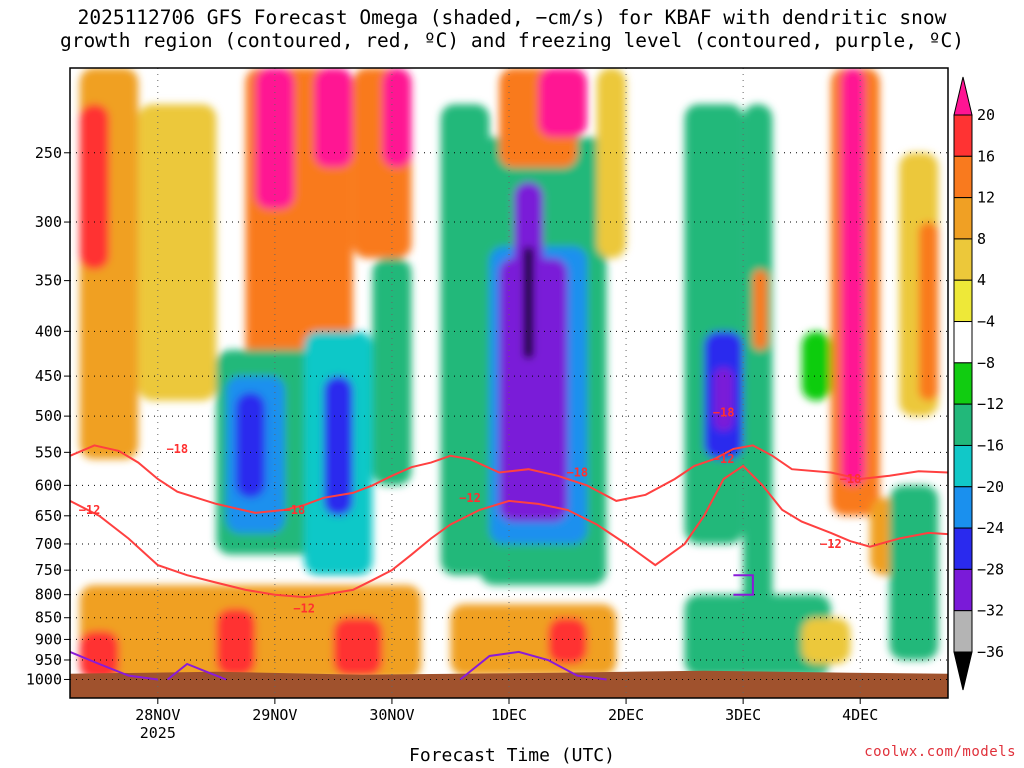 The width and height of the screenshot is (1024, 768). Describe the element at coordinates (48, 452) in the screenshot. I see `y-tick-label-550: 550` at that location.